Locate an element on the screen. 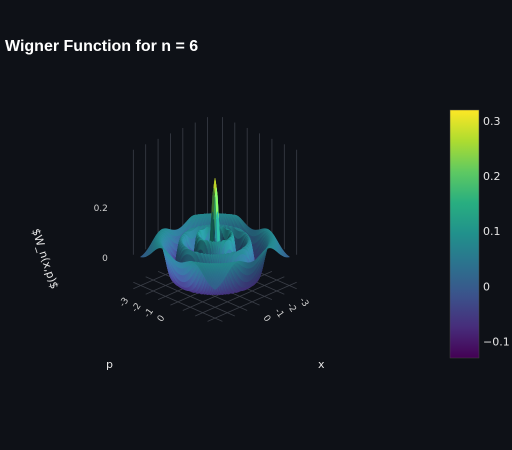 This screenshot has height=450, width=512. colorbar-tick-label: 0 is located at coordinates (486, 286).